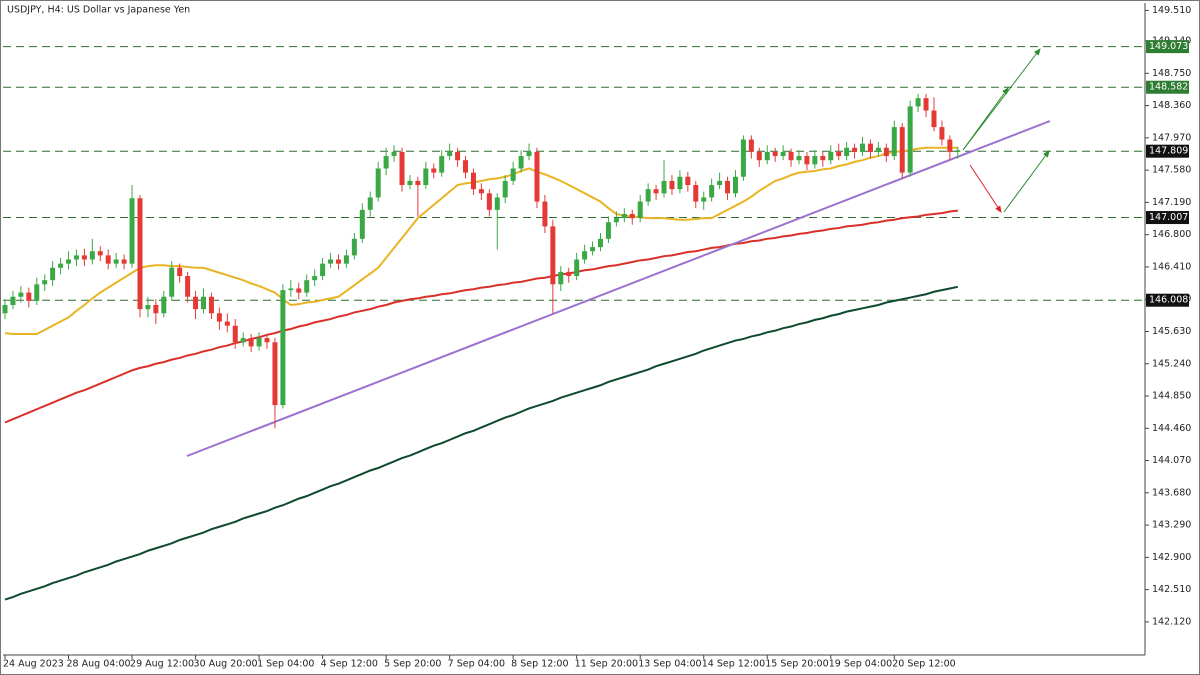 Image resolution: width=1200 pixels, height=675 pixels. Describe the element at coordinates (1171, 202) in the screenshot. I see `y-tick-label: 147.190` at that location.